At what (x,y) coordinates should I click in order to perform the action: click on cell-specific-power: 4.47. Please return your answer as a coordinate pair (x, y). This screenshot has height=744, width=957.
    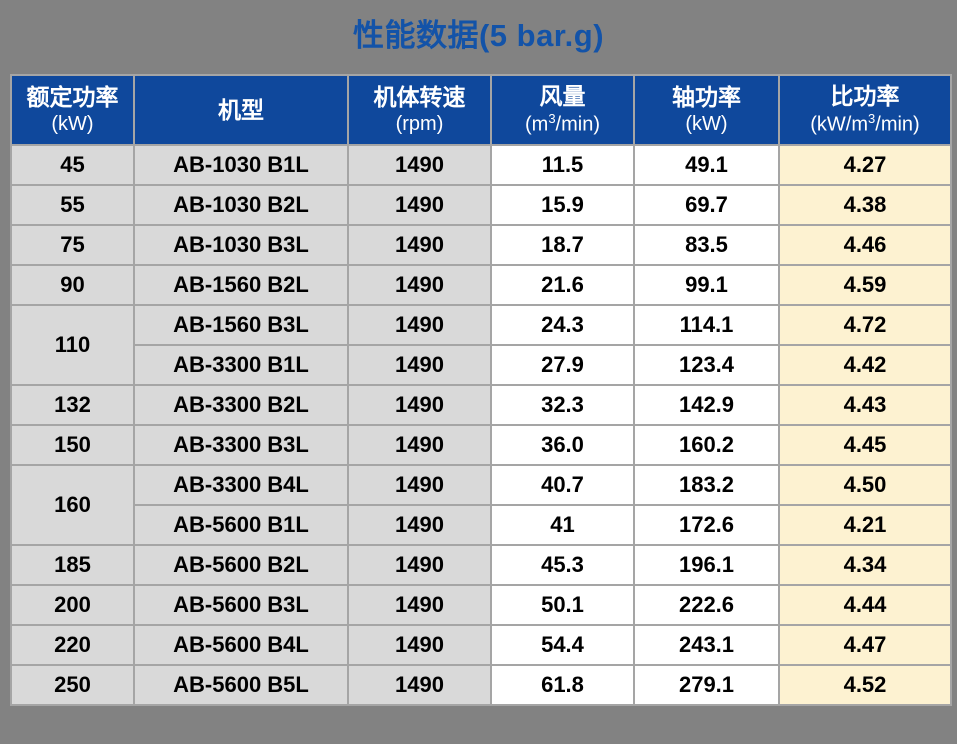
    Looking at the image, I should click on (865, 645).